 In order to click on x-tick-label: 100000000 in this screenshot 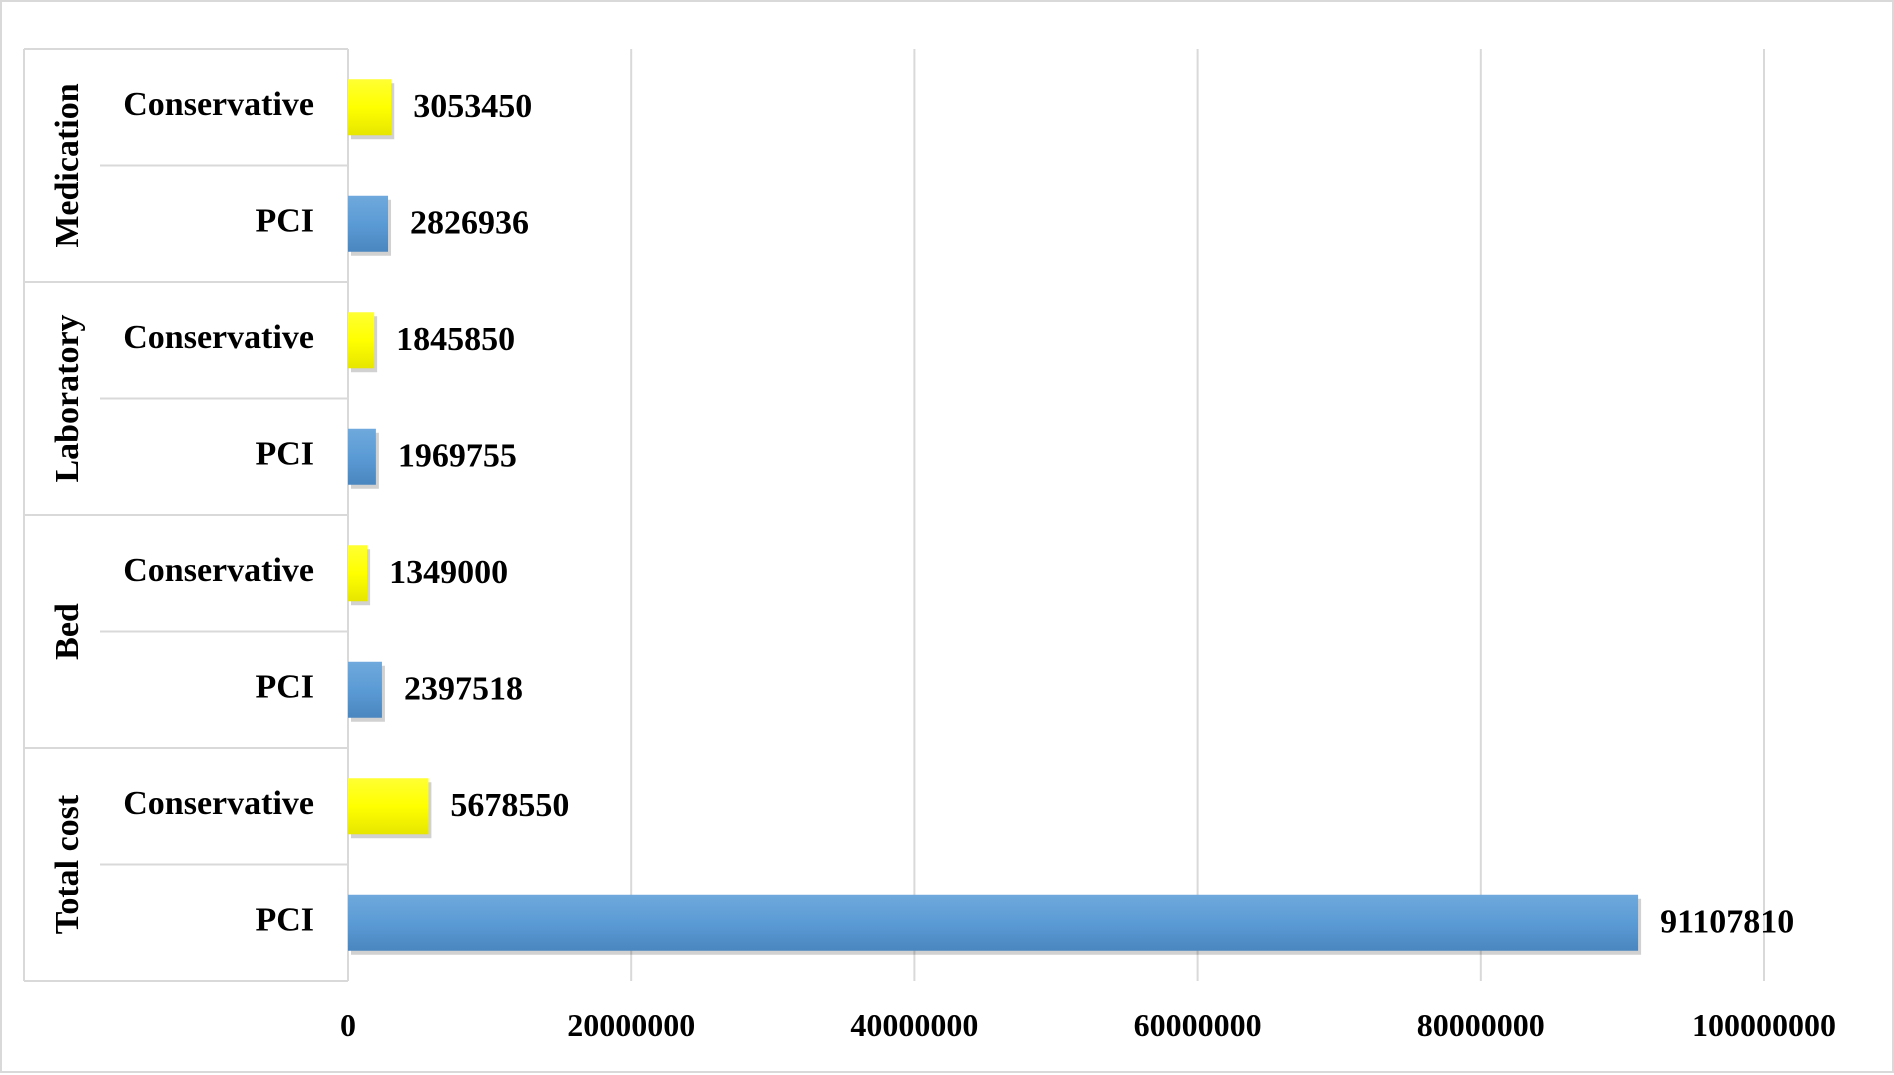, I will do `click(1764, 1025)`.